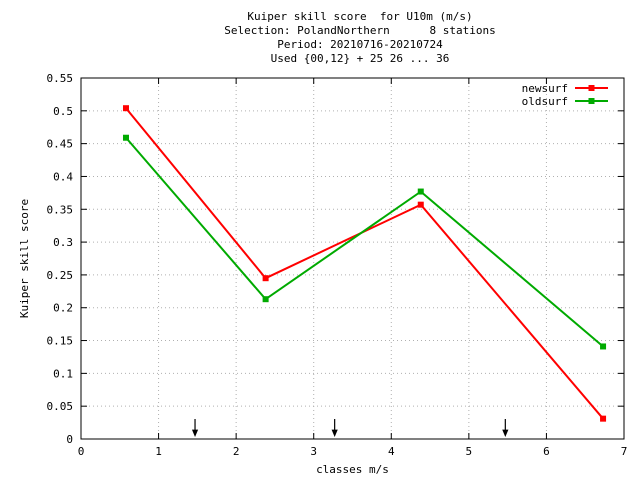  I want to click on x-tick-label: 5, so click(469, 451).